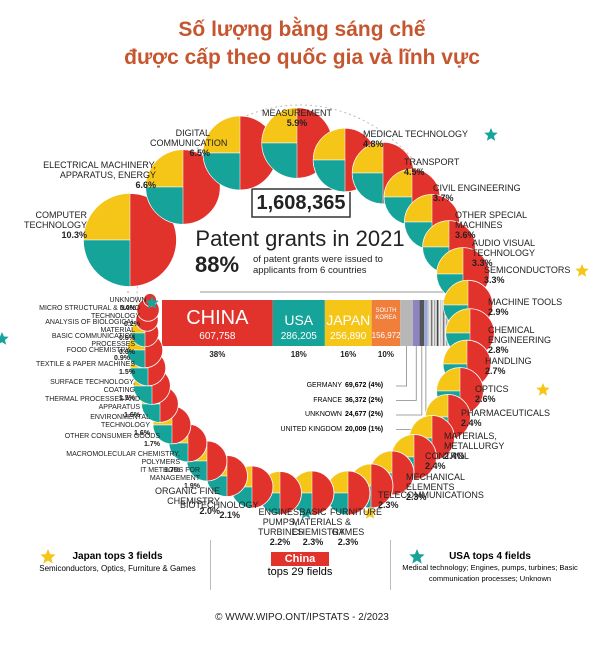 The width and height of the screenshot is (604, 662). Describe the element at coordinates (348, 354) in the screenshot. I see `country-pct: 16%` at that location.